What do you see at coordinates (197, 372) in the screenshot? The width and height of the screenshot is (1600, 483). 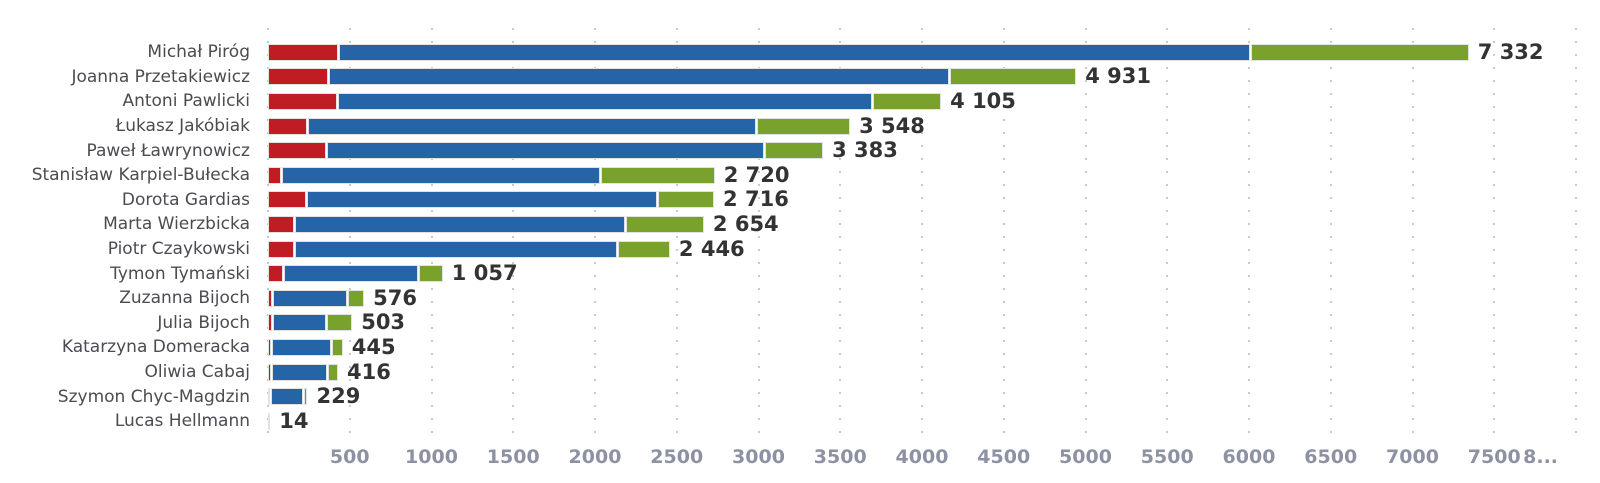 I see `category-label: Oliwia Cabaj` at bounding box center [197, 372].